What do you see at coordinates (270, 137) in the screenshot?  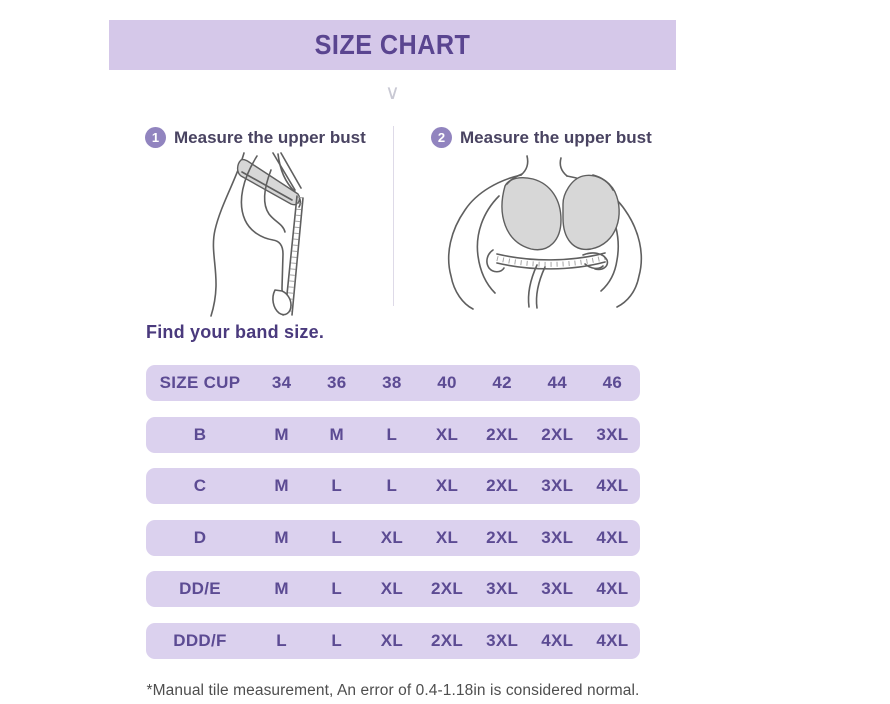 I see `step-1-label: Measure the upper bust` at bounding box center [270, 137].